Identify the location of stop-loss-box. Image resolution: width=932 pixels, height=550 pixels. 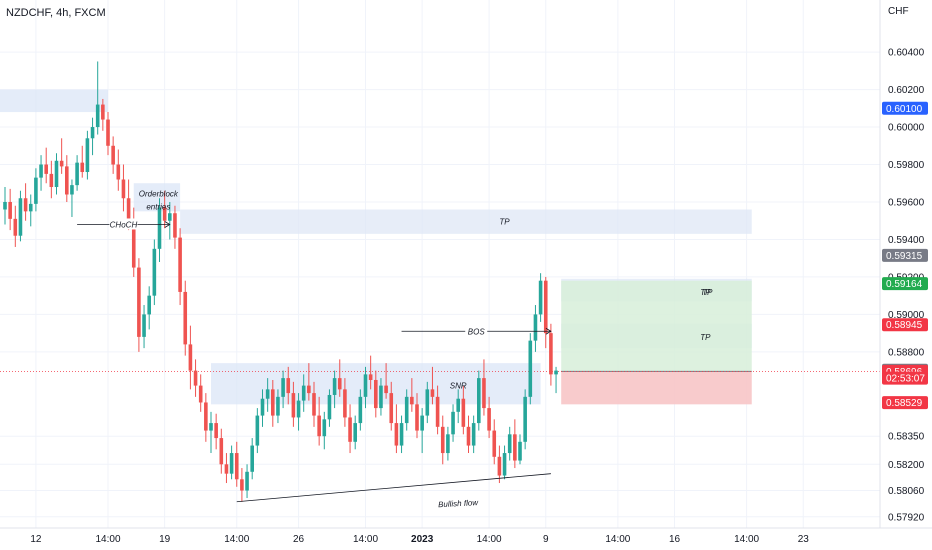
(656, 388).